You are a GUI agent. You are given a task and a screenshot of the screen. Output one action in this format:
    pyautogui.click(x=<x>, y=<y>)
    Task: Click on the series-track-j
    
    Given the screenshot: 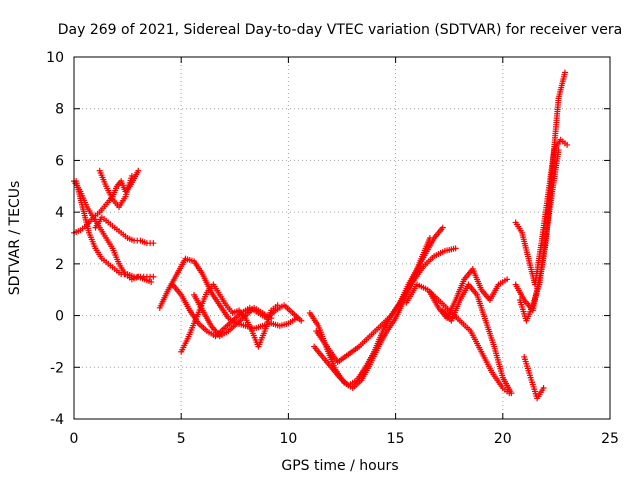 What is the action you would take?
    pyautogui.click(x=369, y=313)
    